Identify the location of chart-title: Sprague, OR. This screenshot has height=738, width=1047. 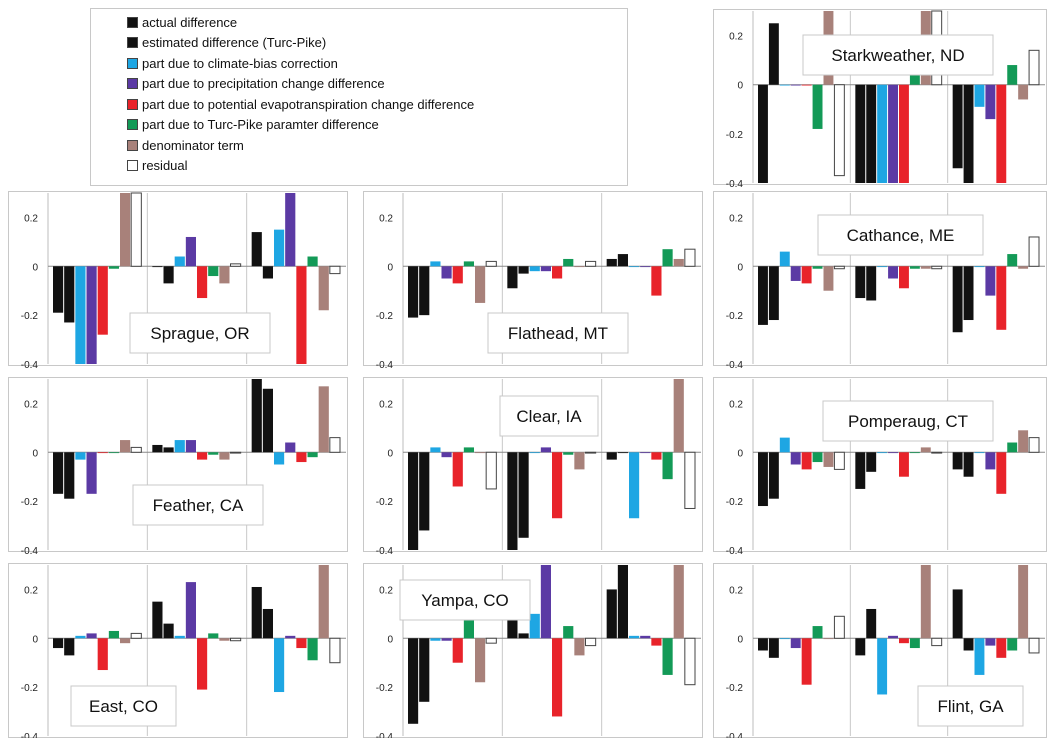
(199, 333).